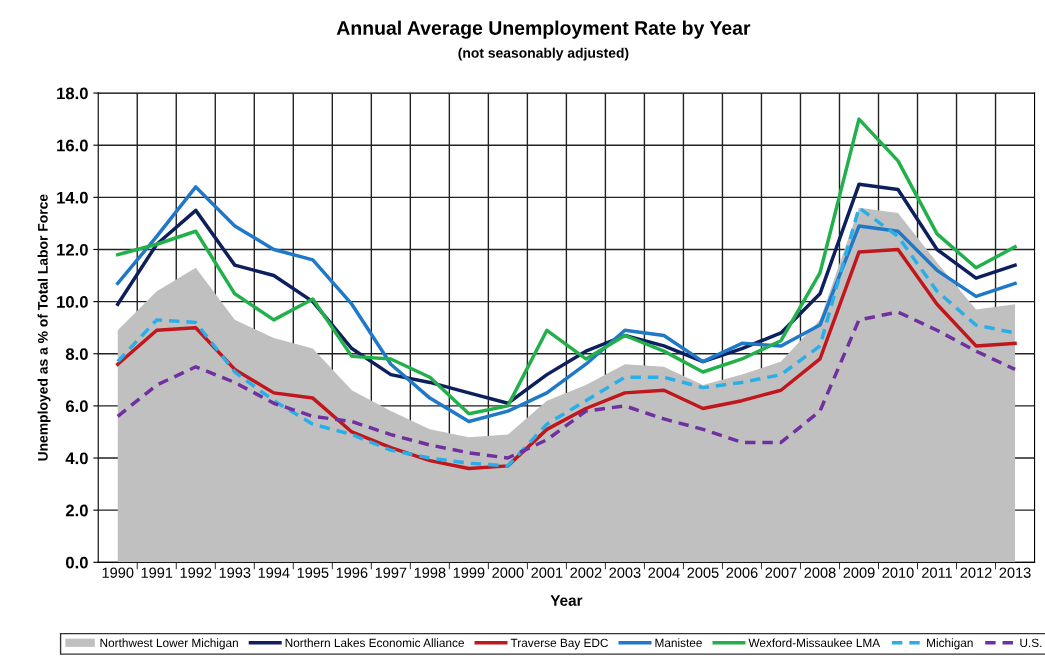 The width and height of the screenshot is (1045, 660). What do you see at coordinates (678, 643) in the screenshot?
I see `legend-label: Manistee` at bounding box center [678, 643].